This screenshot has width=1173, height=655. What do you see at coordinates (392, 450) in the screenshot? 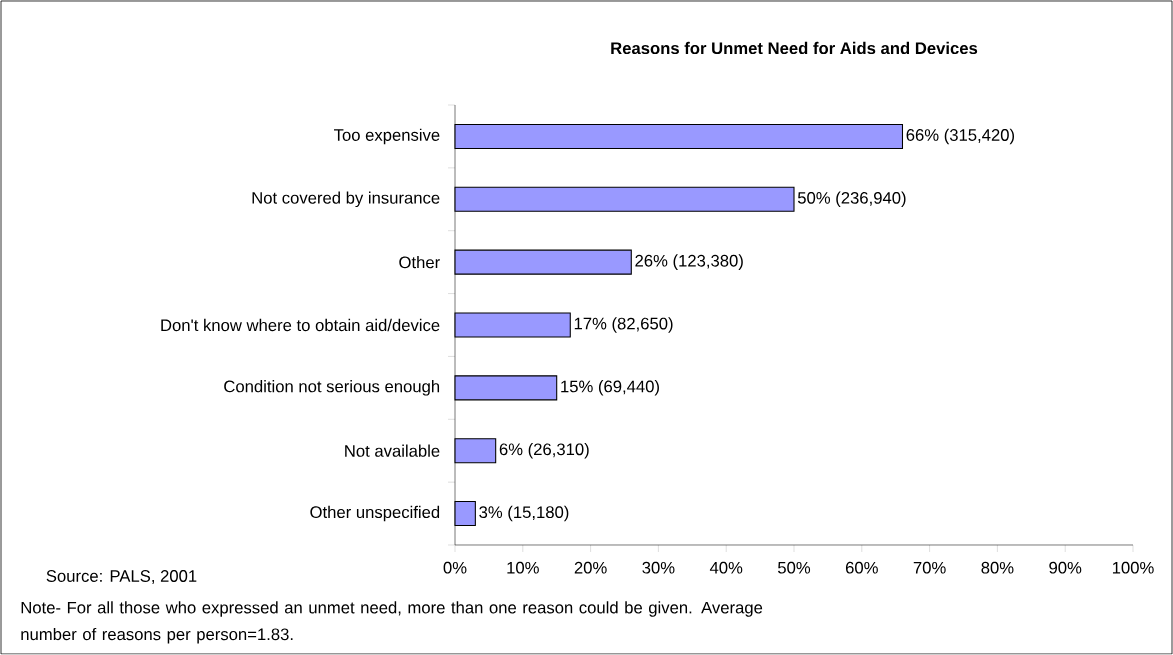
I see `y-tick-label: Not available` at bounding box center [392, 450].